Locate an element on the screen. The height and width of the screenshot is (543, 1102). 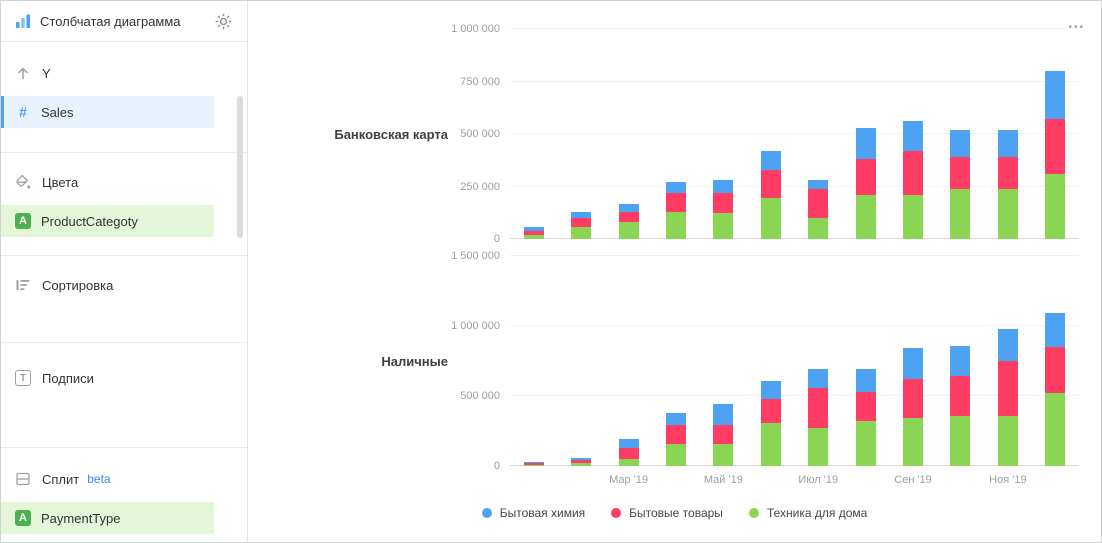
legend-item-household-chemicals: Бытовая химия is located at coordinates (533, 513).